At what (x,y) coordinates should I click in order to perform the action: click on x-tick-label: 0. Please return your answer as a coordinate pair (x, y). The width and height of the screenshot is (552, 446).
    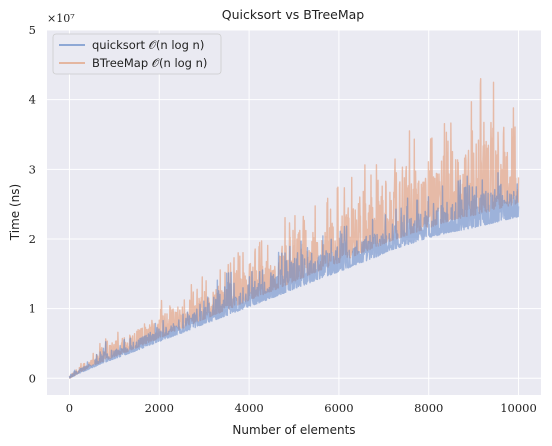
    Looking at the image, I should click on (69, 408).